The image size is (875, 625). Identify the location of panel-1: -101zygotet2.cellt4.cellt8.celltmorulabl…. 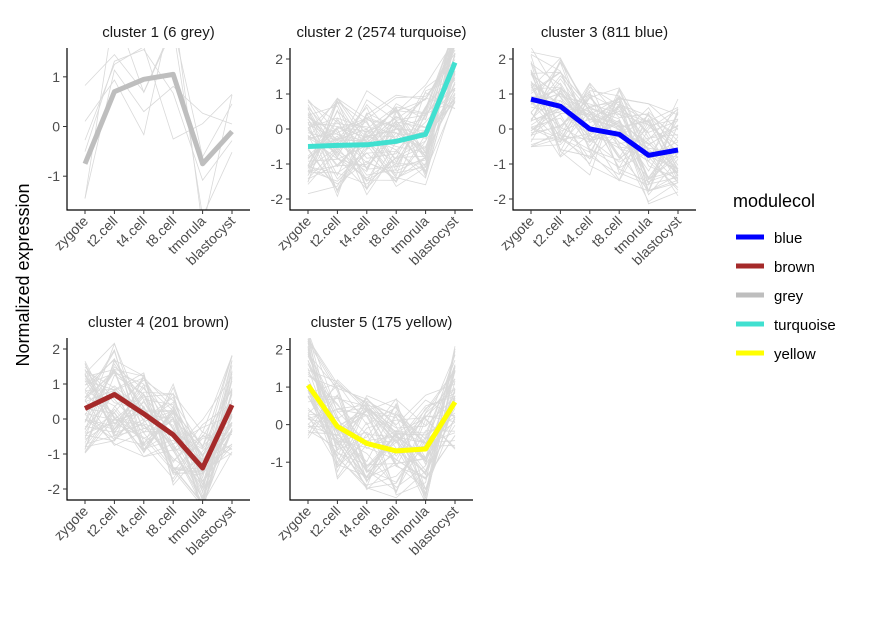
(149, 146).